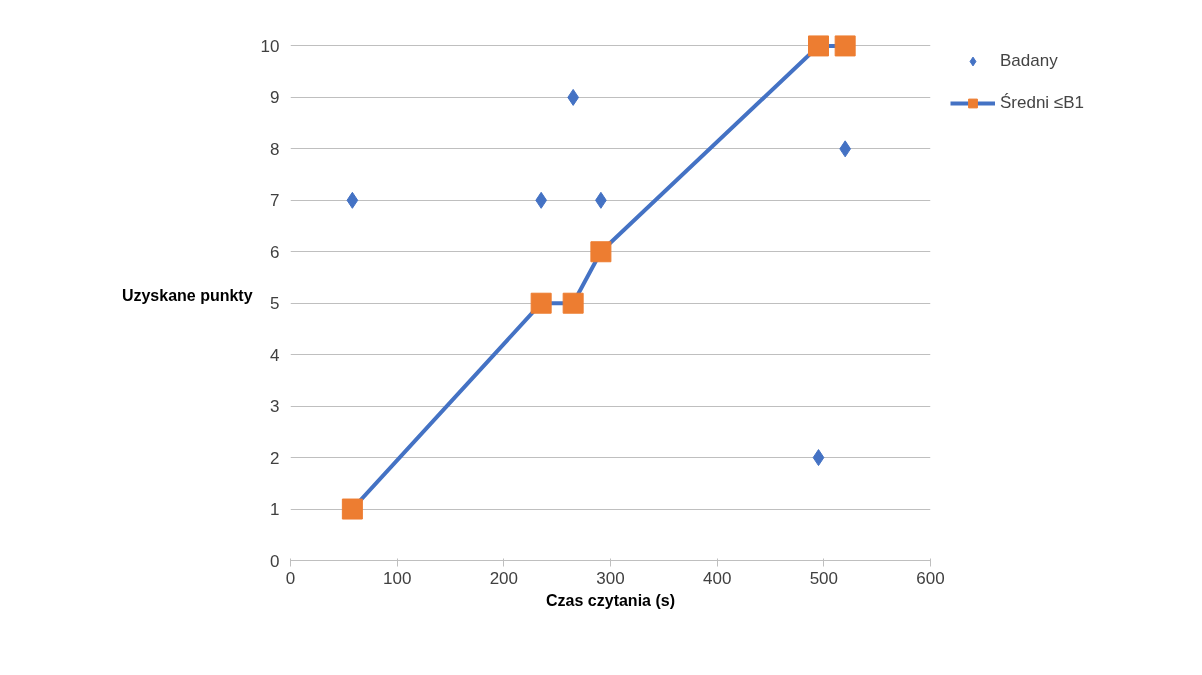  Describe the element at coordinates (824, 578) in the screenshot. I see `x-tick-label: 500` at that location.